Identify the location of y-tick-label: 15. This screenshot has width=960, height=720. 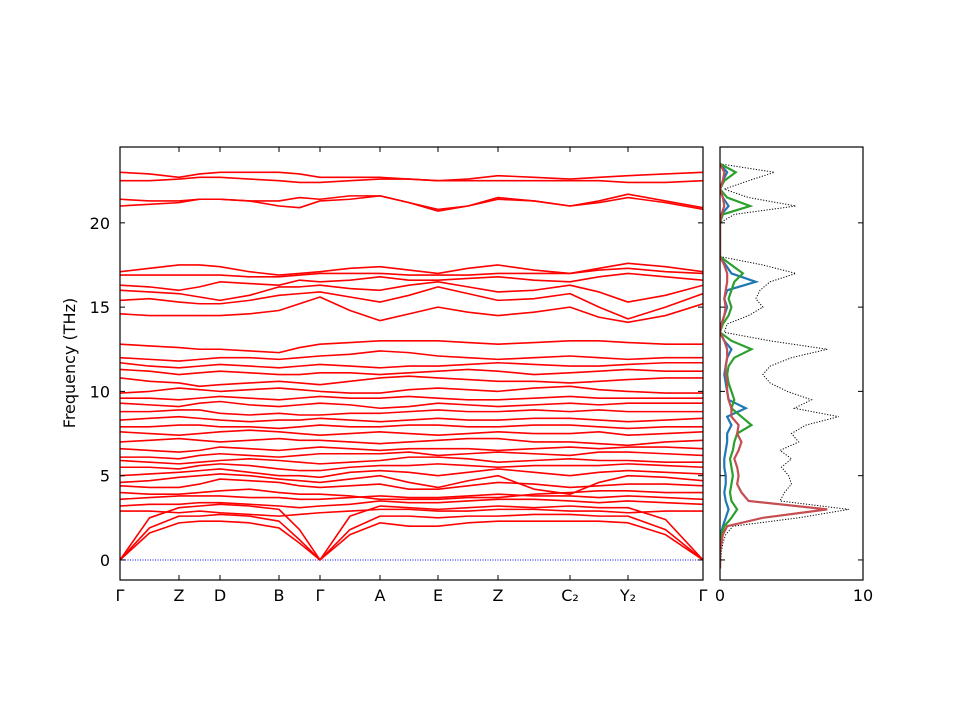
(100, 307).